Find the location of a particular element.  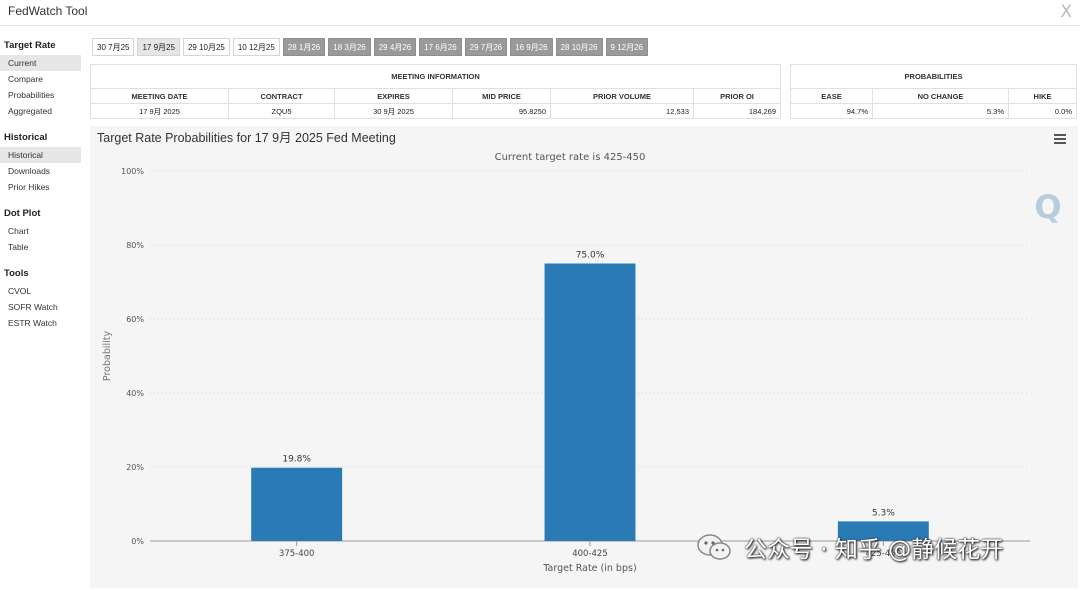

column-header: CONTRACT is located at coordinates (281, 96).